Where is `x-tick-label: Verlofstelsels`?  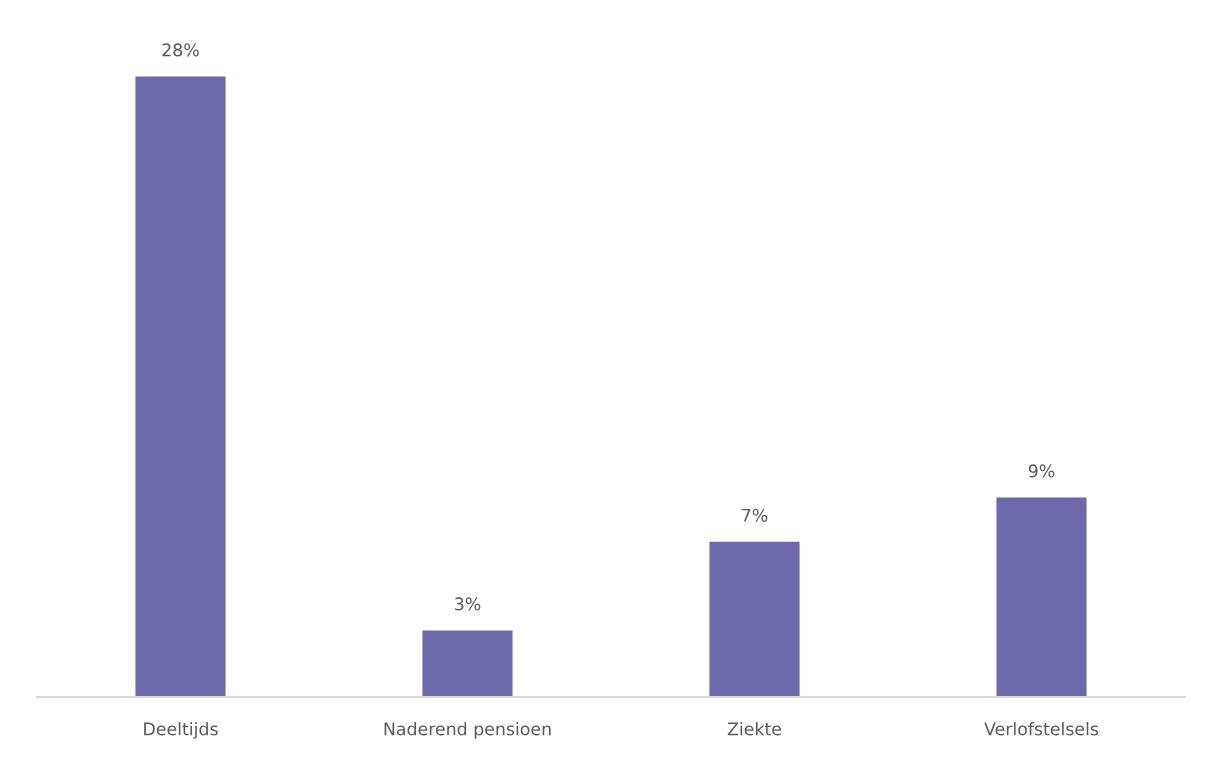 x-tick-label: Verlofstelsels is located at coordinates (1041, 729).